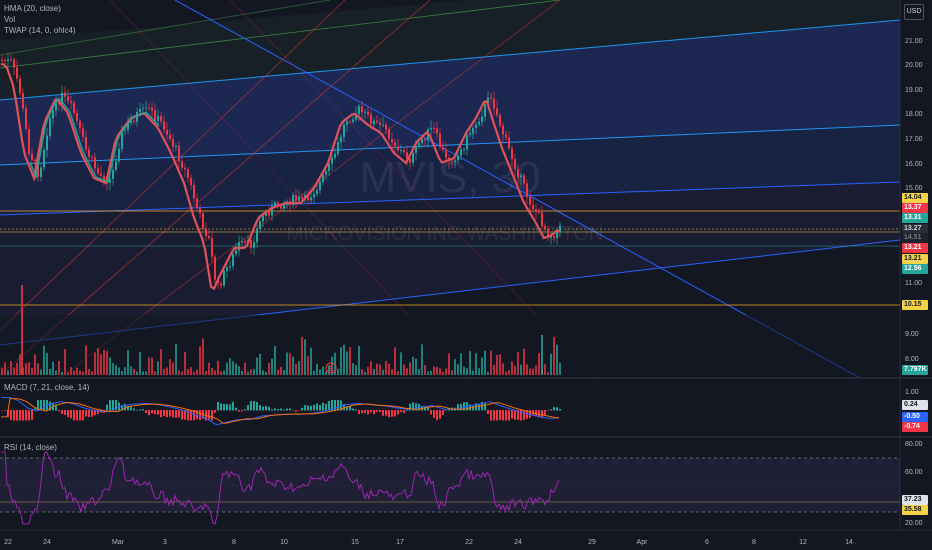 Image resolution: width=932 pixels, height=550 pixels. I want to click on price-tag: 7.797K, so click(915, 370).